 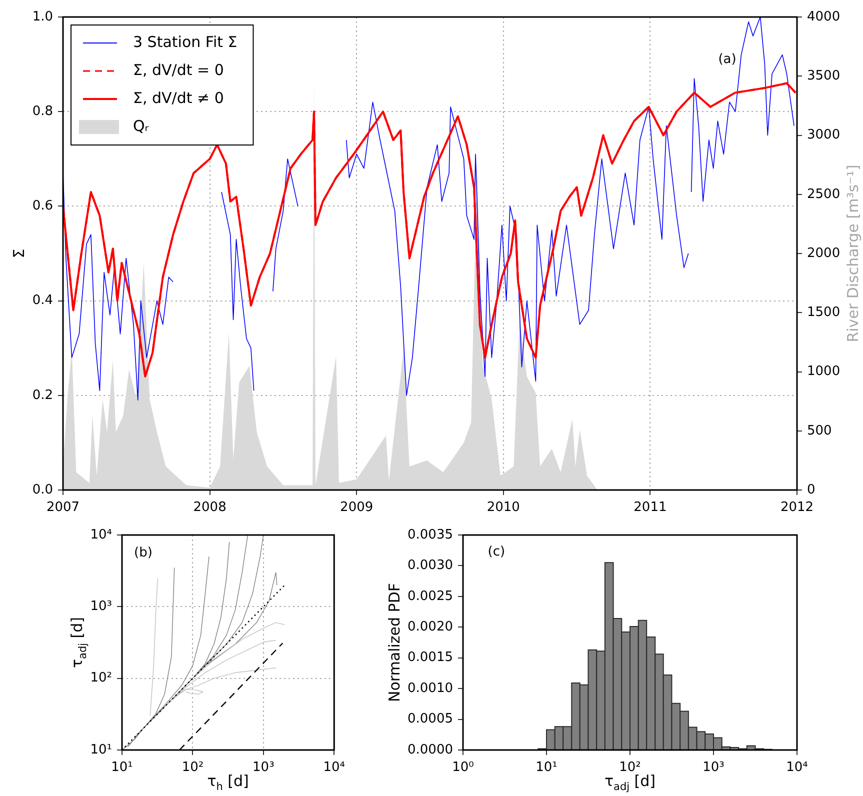 I want to click on y-tick-label: 0.0020, so click(x=430, y=627).